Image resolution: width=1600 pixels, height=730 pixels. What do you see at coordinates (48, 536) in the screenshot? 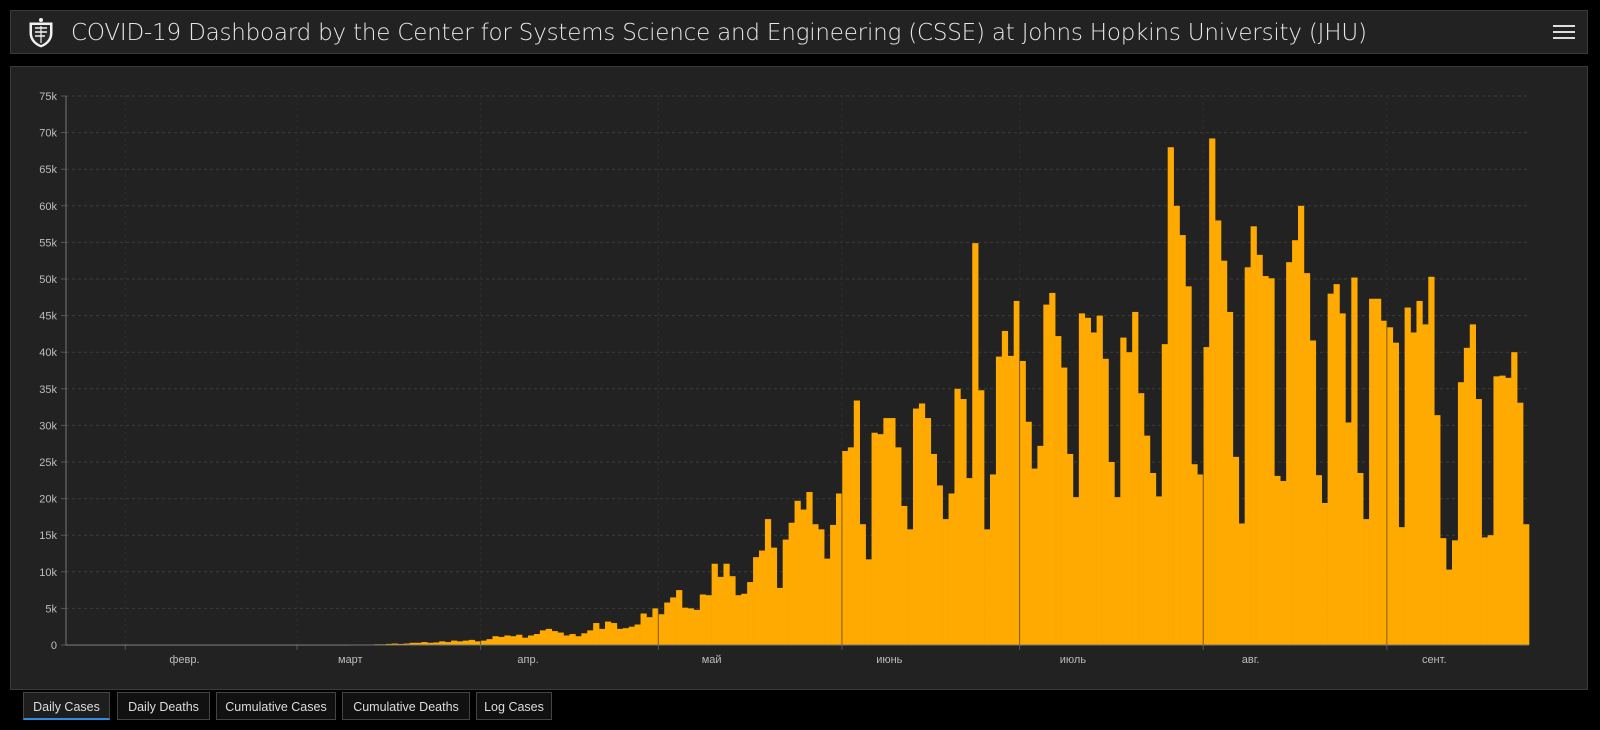
I see `y-tick-label: 15k` at bounding box center [48, 536].